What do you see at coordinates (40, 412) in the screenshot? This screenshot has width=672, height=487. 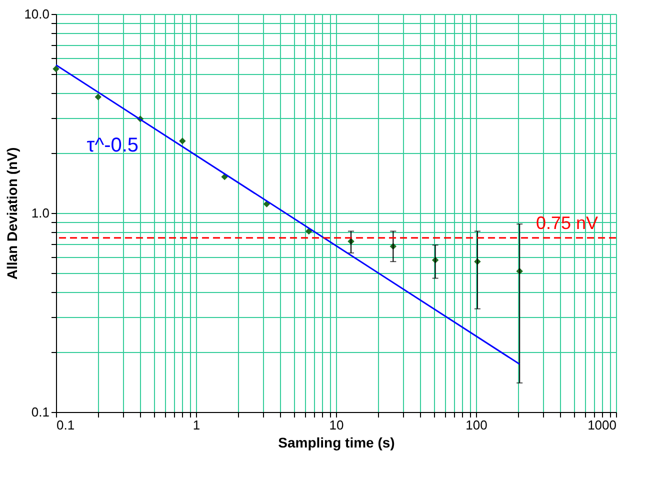 I see `y-tick-label: 0.1` at bounding box center [40, 412].